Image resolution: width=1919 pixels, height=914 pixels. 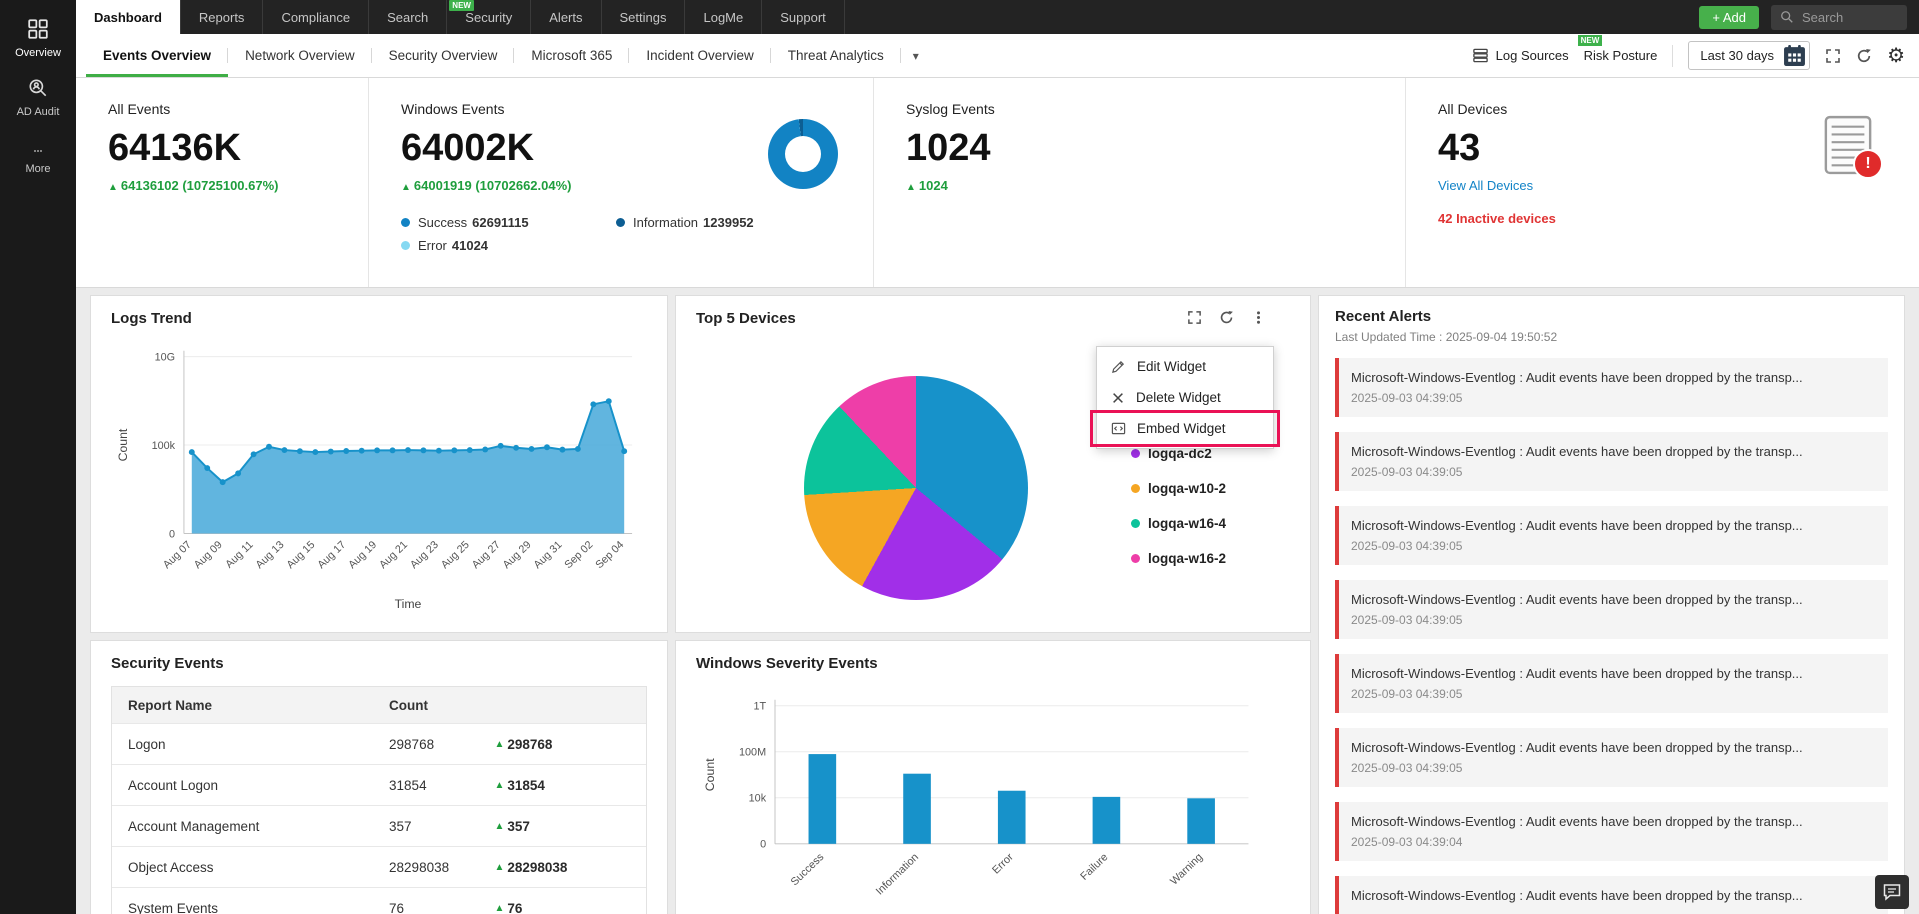 What do you see at coordinates (836, 55) in the screenshot?
I see `tab-threat-analytics: Threat Analytics` at bounding box center [836, 55].